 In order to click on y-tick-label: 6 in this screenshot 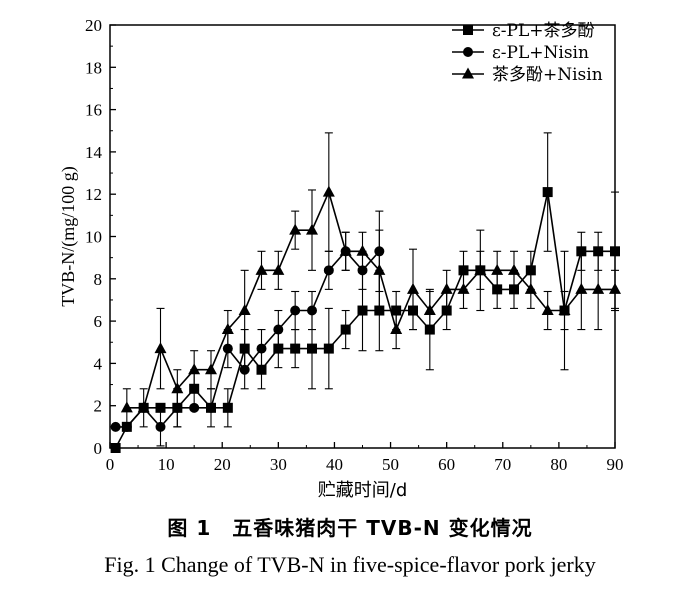, I will do `click(98, 321)`.